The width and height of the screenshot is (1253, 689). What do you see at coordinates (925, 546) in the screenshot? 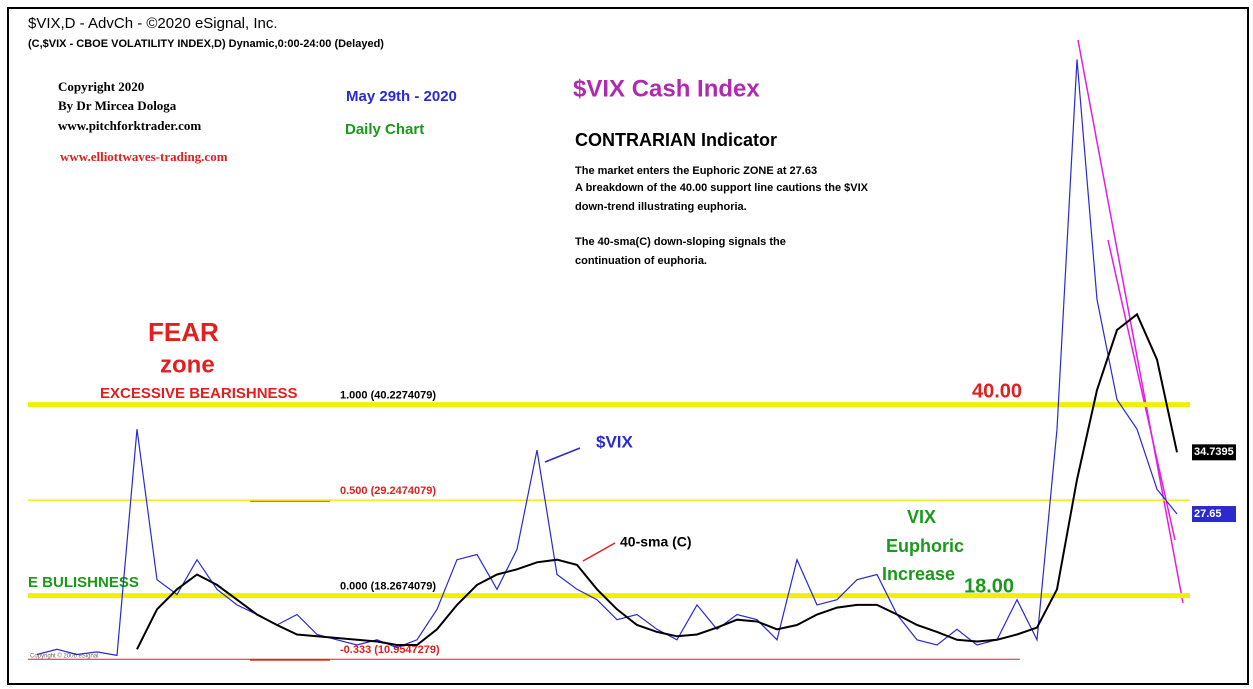
I see `euphoric-label: Euphoric` at bounding box center [925, 546].